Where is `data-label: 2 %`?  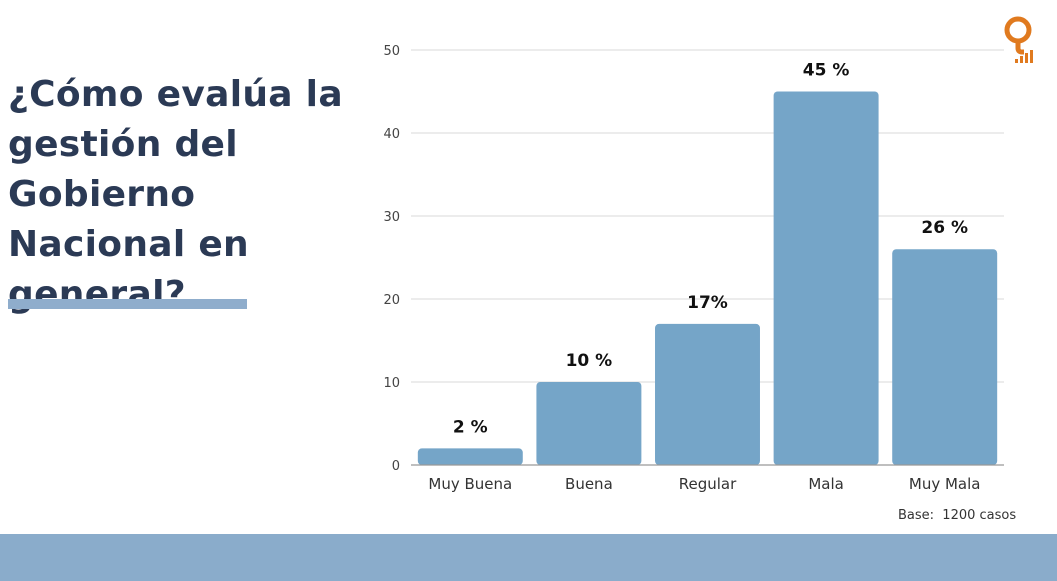
data-label: 2 % is located at coordinates (470, 427).